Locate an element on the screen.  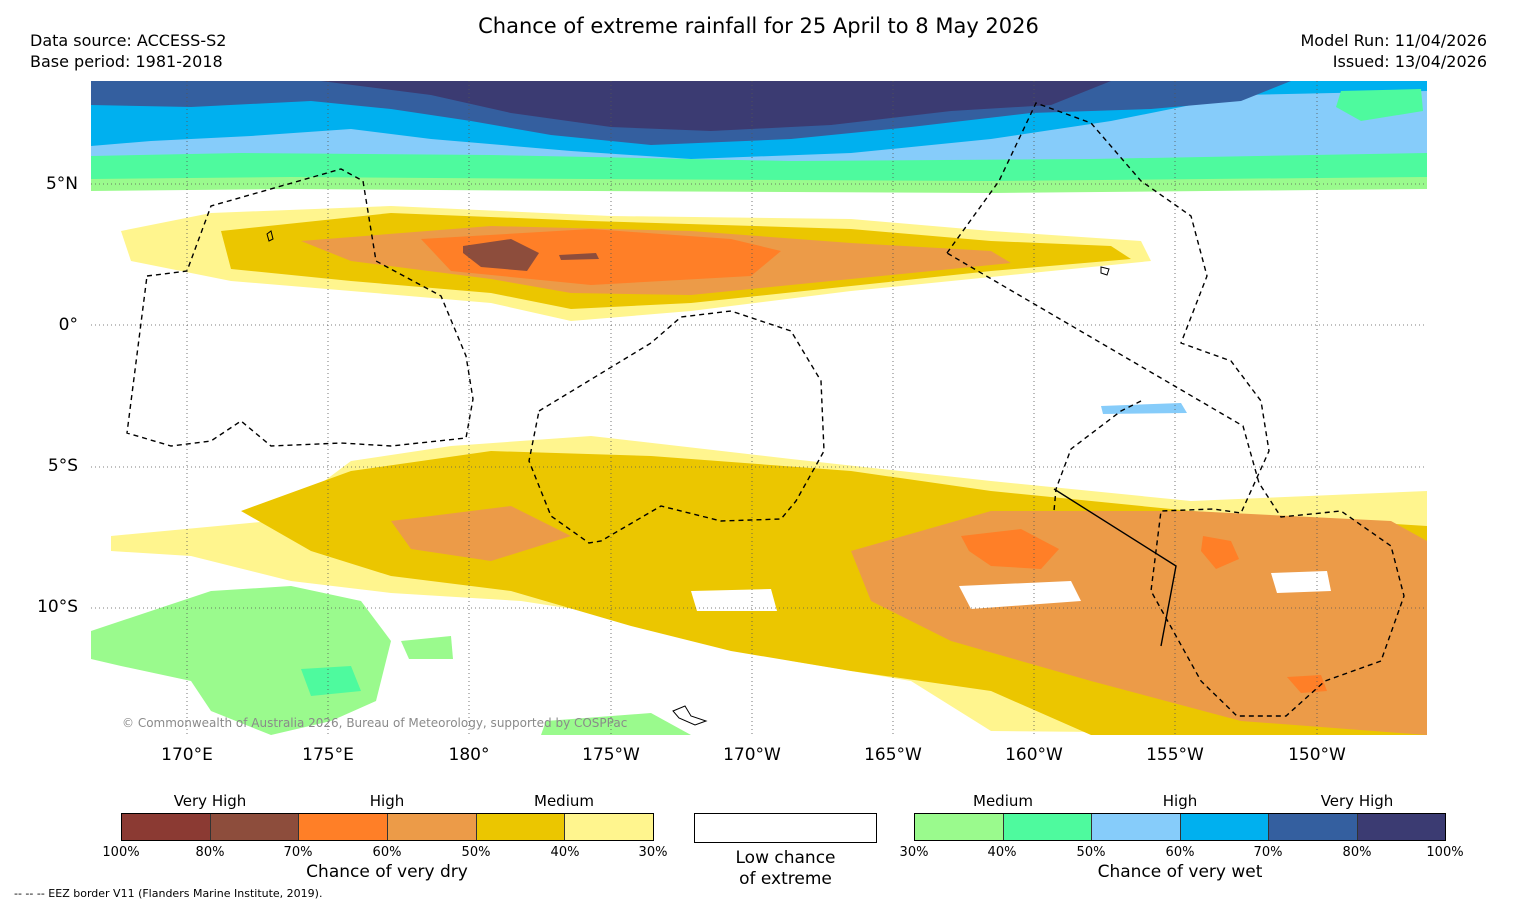
low-chance-line1: Low chance is located at coordinates (785, 858).